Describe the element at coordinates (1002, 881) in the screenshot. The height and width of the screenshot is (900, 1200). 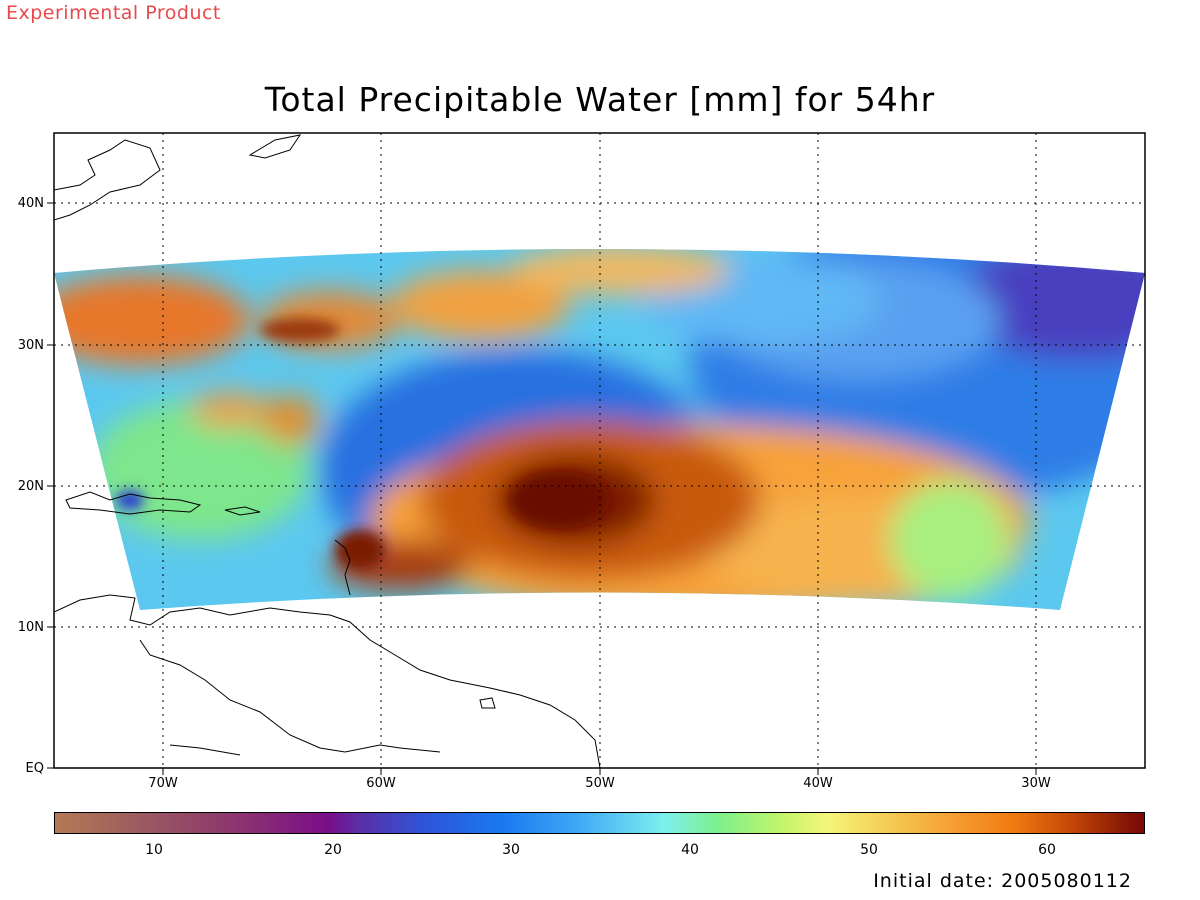
I see `initial-date: Initial date: 2005080112` at that location.